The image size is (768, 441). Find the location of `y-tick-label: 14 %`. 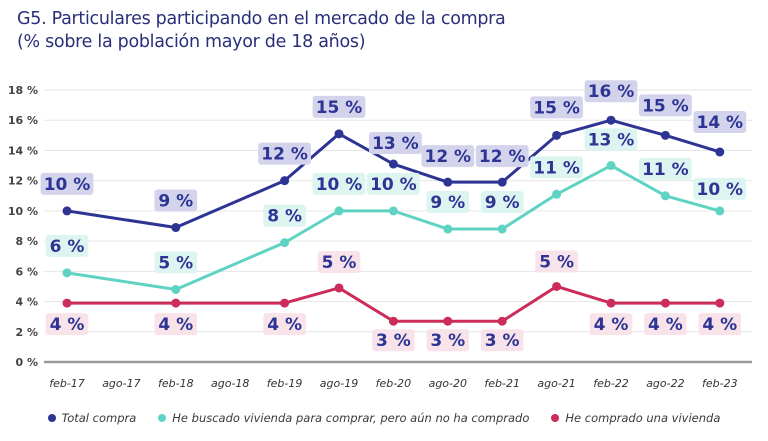

y-tick-label: 14 % is located at coordinates (23, 150).